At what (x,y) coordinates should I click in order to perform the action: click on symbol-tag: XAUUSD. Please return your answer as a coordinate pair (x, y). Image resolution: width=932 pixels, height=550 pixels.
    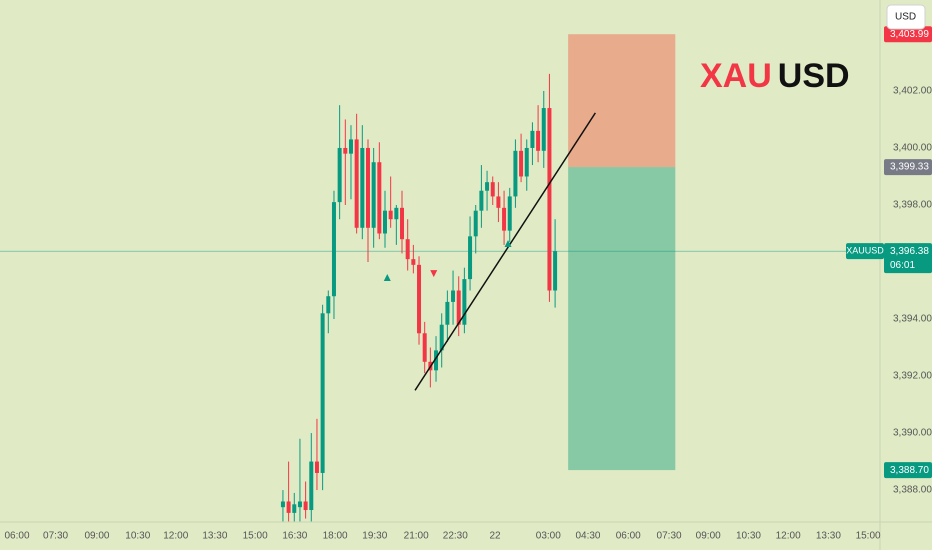
    Looking at the image, I should click on (865, 251).